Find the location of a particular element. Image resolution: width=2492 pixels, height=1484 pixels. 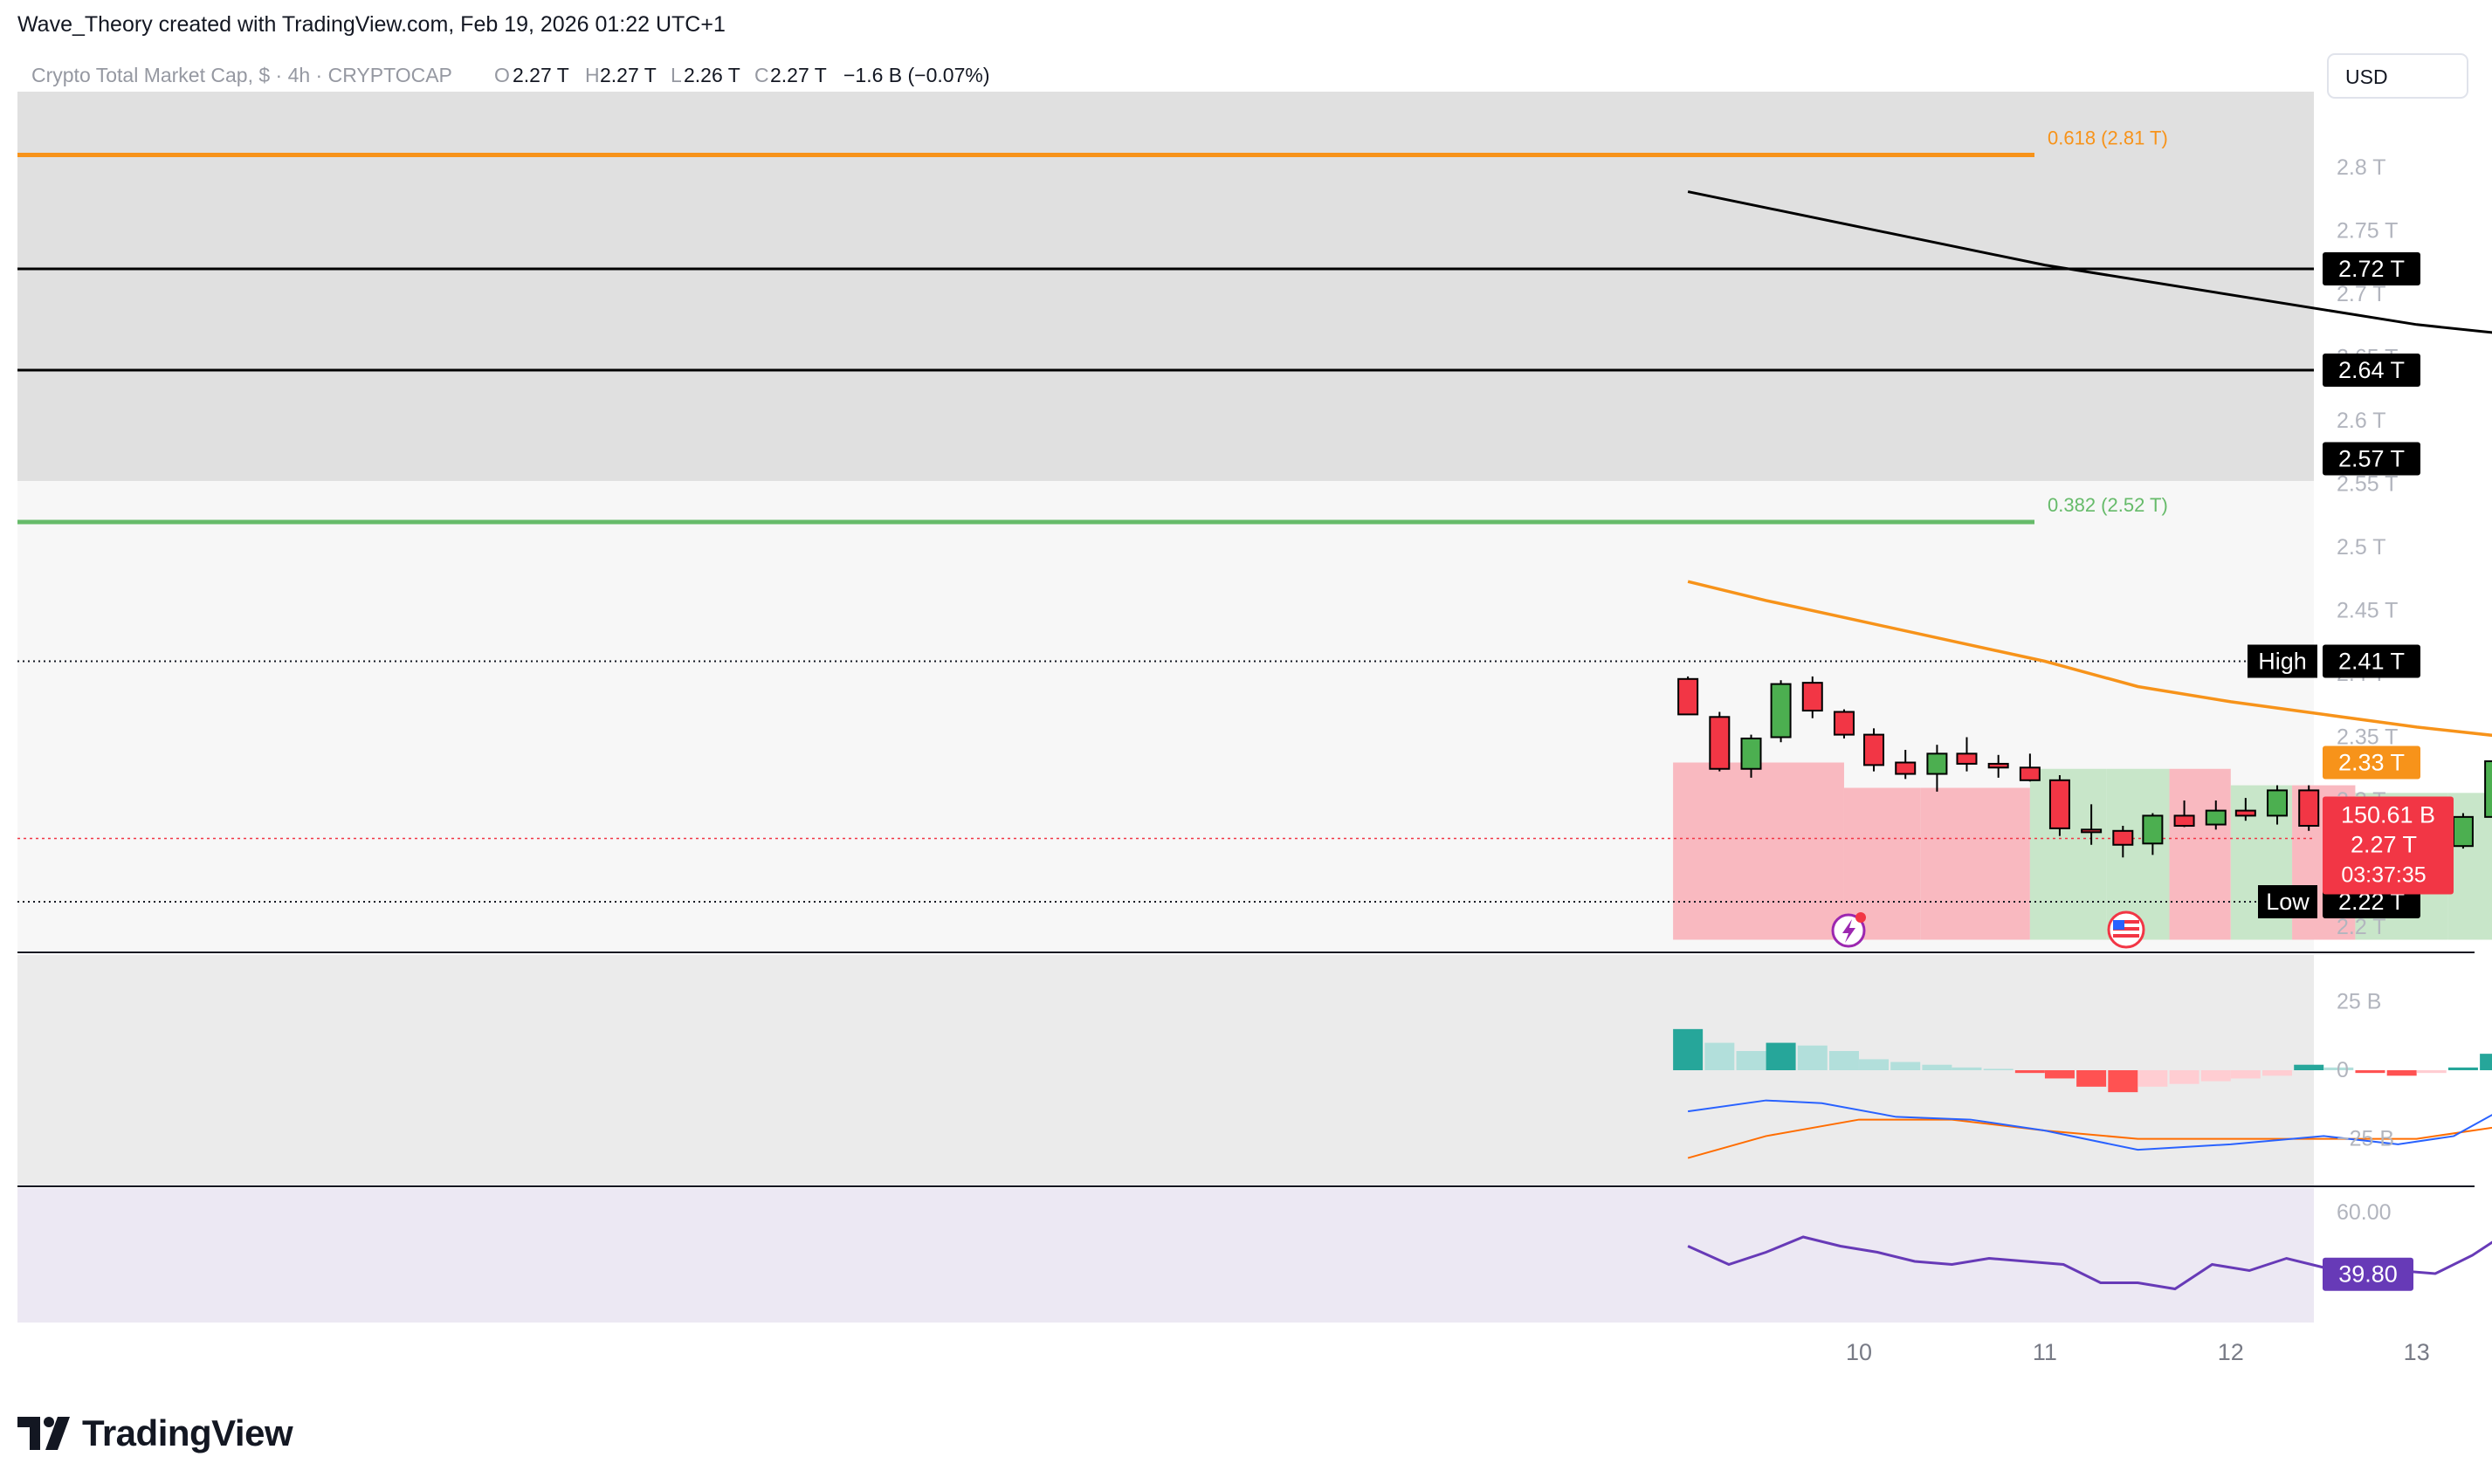

time-axis-label: 13 is located at coordinates (2417, 1352).